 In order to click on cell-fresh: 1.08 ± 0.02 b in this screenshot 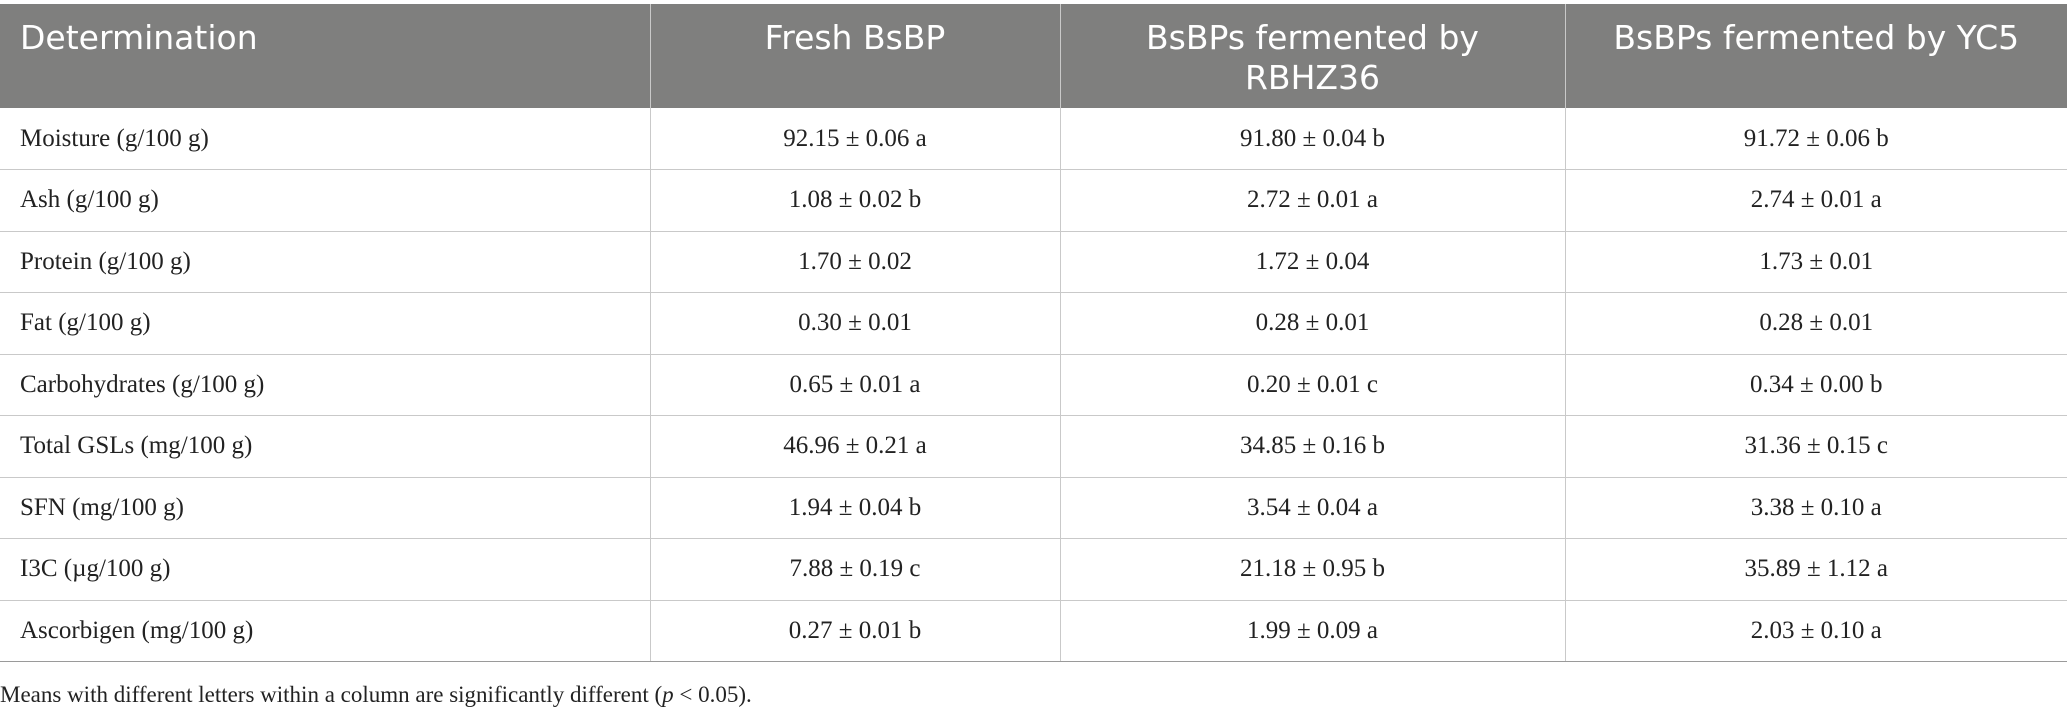, I will do `click(855, 200)`.